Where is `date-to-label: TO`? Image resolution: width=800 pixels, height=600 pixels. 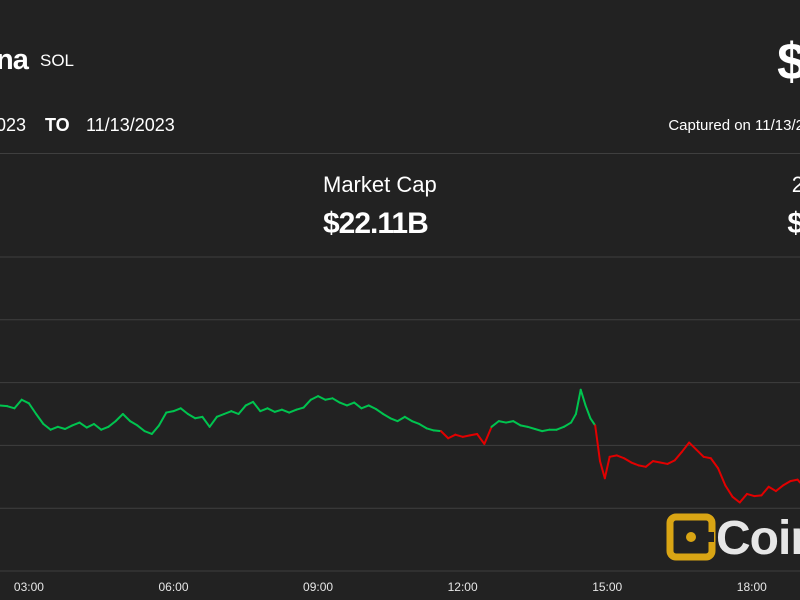
date-to-label: TO is located at coordinates (57, 125).